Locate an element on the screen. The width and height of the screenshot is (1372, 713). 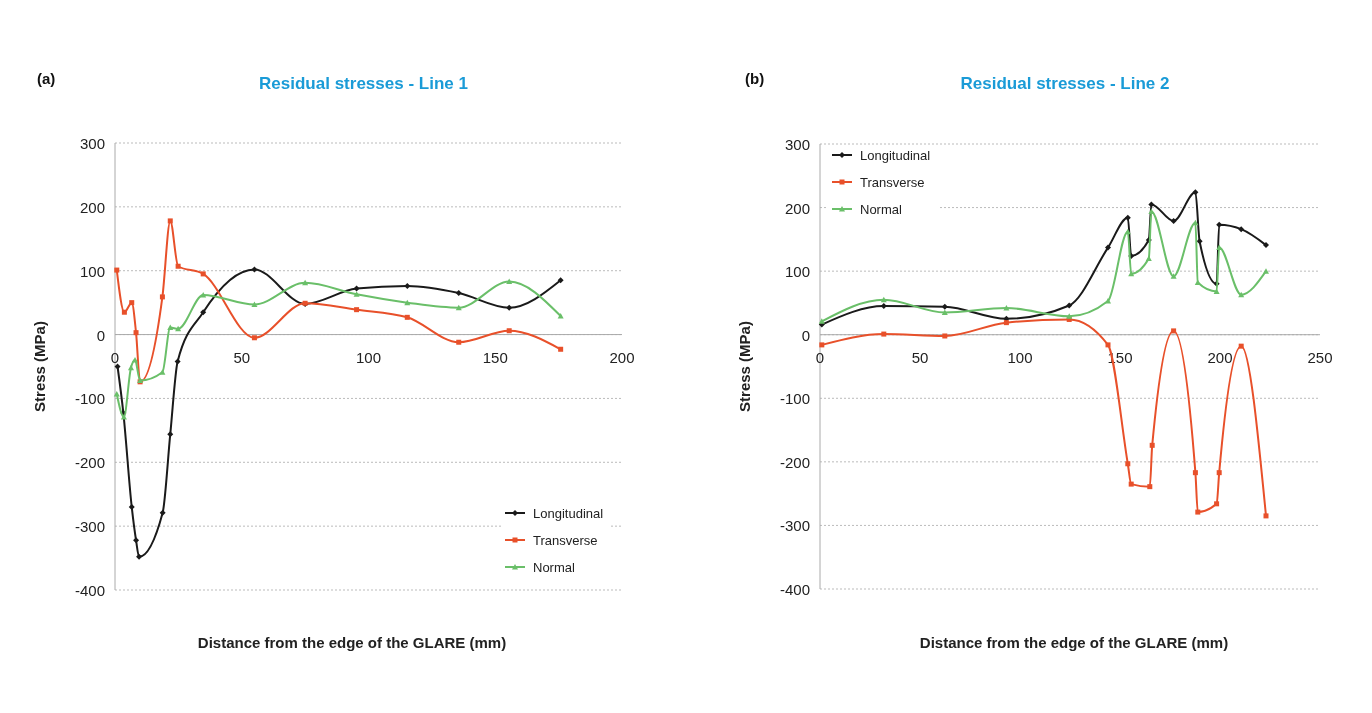
chart-title: Residual stresses - Line 2 is located at coordinates (1065, 83).